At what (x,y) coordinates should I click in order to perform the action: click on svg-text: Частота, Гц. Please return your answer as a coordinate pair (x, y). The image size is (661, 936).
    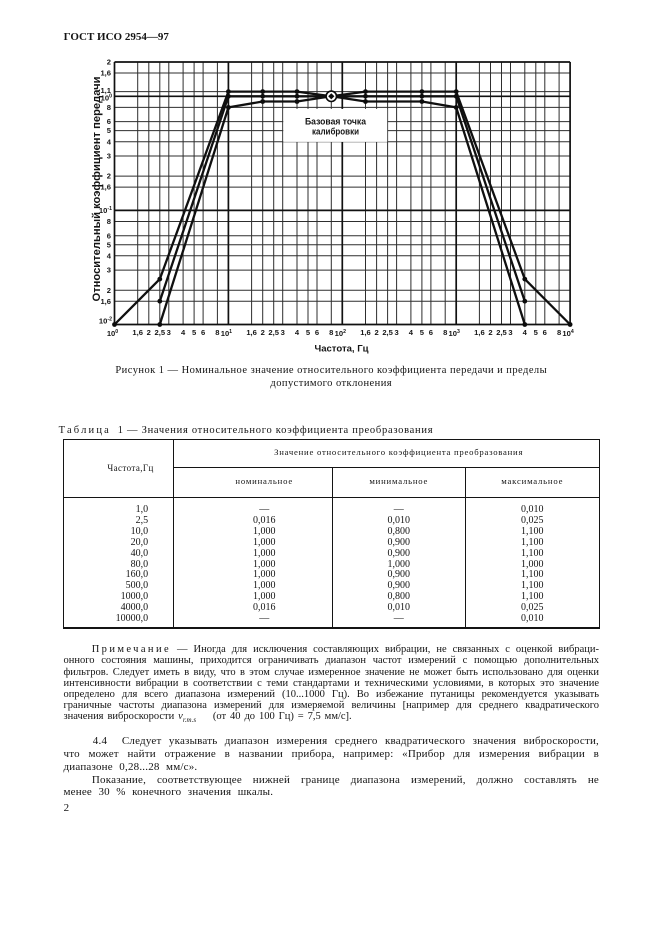
    Looking at the image, I should click on (342, 349).